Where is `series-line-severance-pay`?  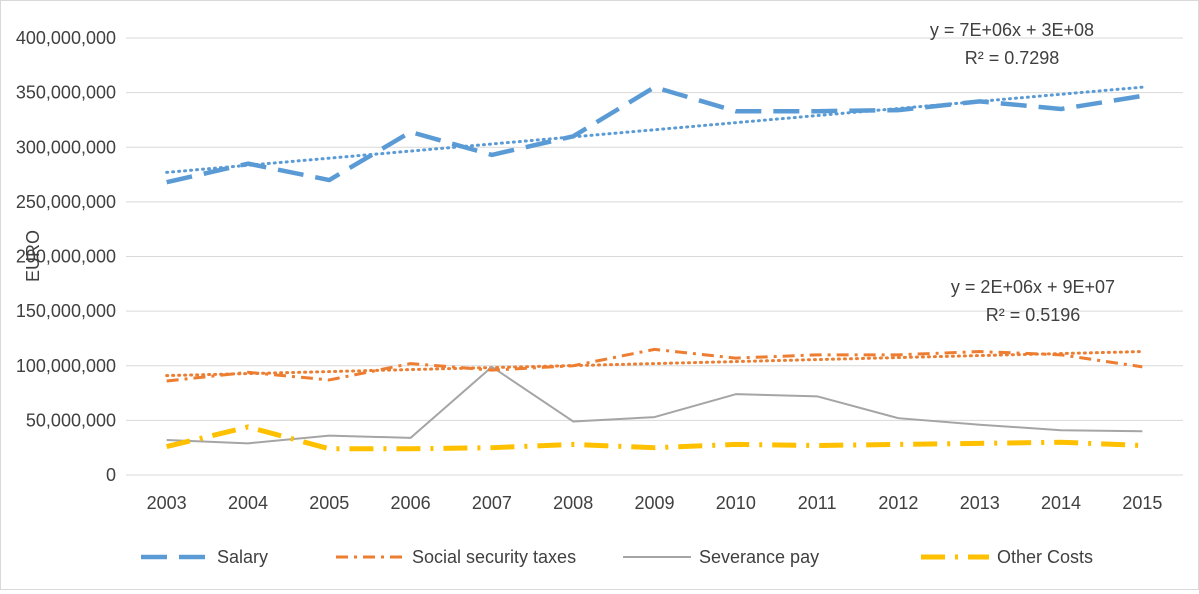 series-line-severance-pay is located at coordinates (654, 405).